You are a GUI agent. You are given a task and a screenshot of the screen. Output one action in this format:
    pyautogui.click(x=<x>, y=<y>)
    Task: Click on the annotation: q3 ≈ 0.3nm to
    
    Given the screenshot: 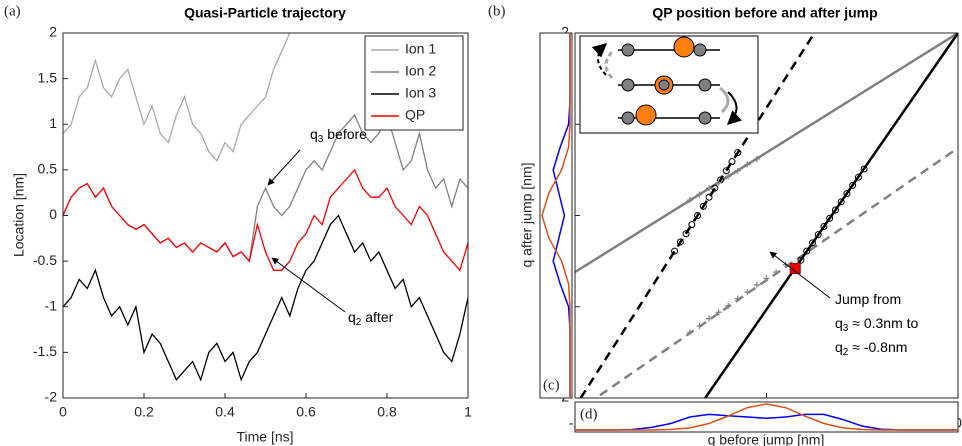 What is the action you would take?
    pyautogui.click(x=877, y=324)
    